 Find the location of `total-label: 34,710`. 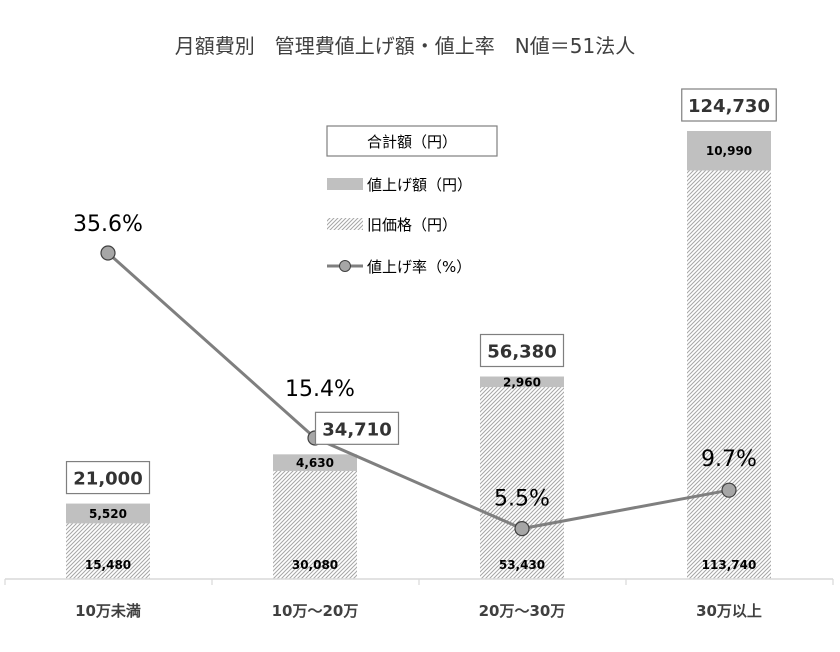

total-label: 34,710 is located at coordinates (356, 429).